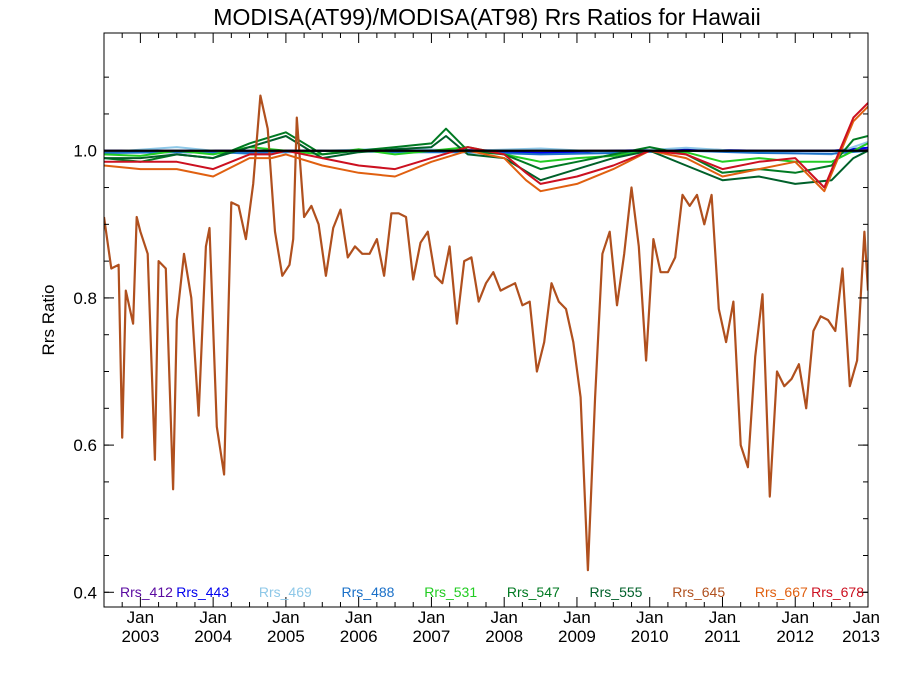  I want to click on legend-entry-rrs-667: Rrs_667, so click(781, 592).